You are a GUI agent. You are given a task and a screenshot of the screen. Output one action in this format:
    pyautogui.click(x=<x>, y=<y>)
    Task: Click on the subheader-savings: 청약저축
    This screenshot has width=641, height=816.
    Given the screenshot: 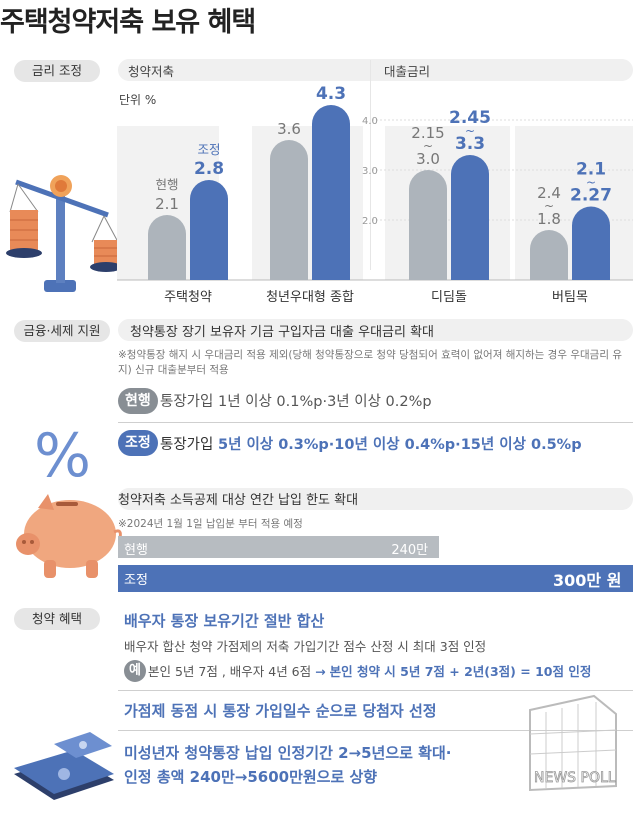 What is the action you would take?
    pyautogui.click(x=151, y=71)
    